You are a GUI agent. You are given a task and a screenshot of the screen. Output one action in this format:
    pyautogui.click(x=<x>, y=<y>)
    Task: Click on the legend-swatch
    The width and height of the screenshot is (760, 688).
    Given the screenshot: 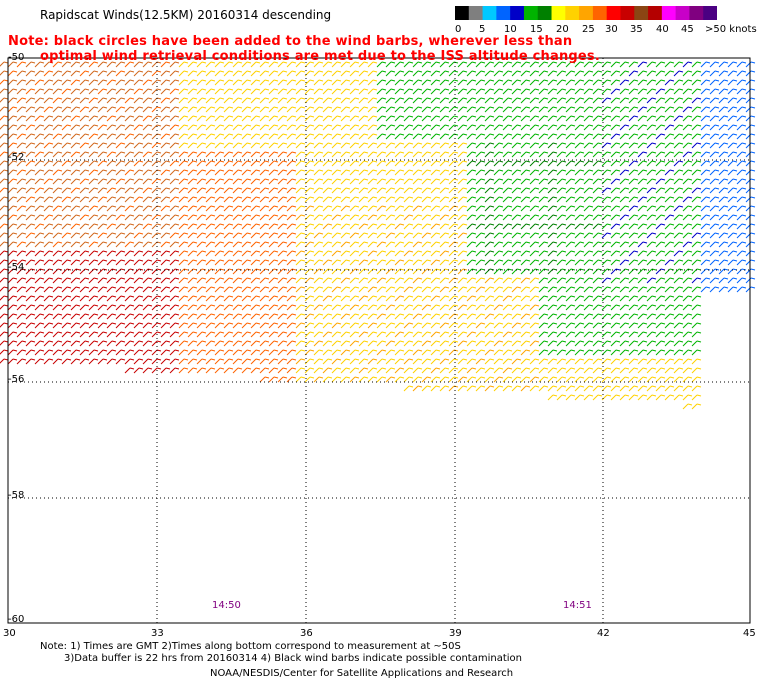 What is the action you would take?
    pyautogui.click(x=613, y=13)
    